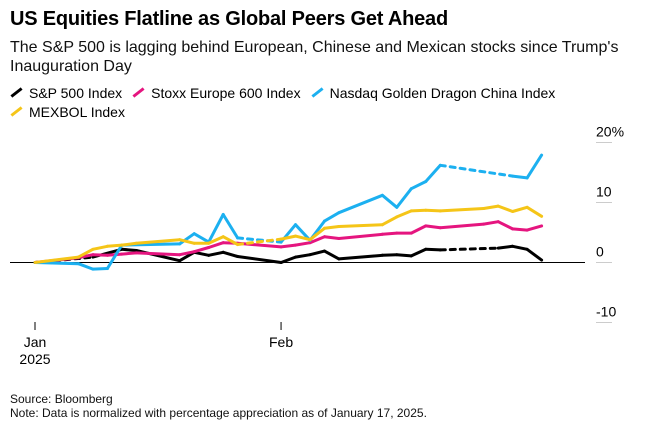 The image size is (645, 433). I want to click on legend-label: S&P 500 Index, so click(76, 93).